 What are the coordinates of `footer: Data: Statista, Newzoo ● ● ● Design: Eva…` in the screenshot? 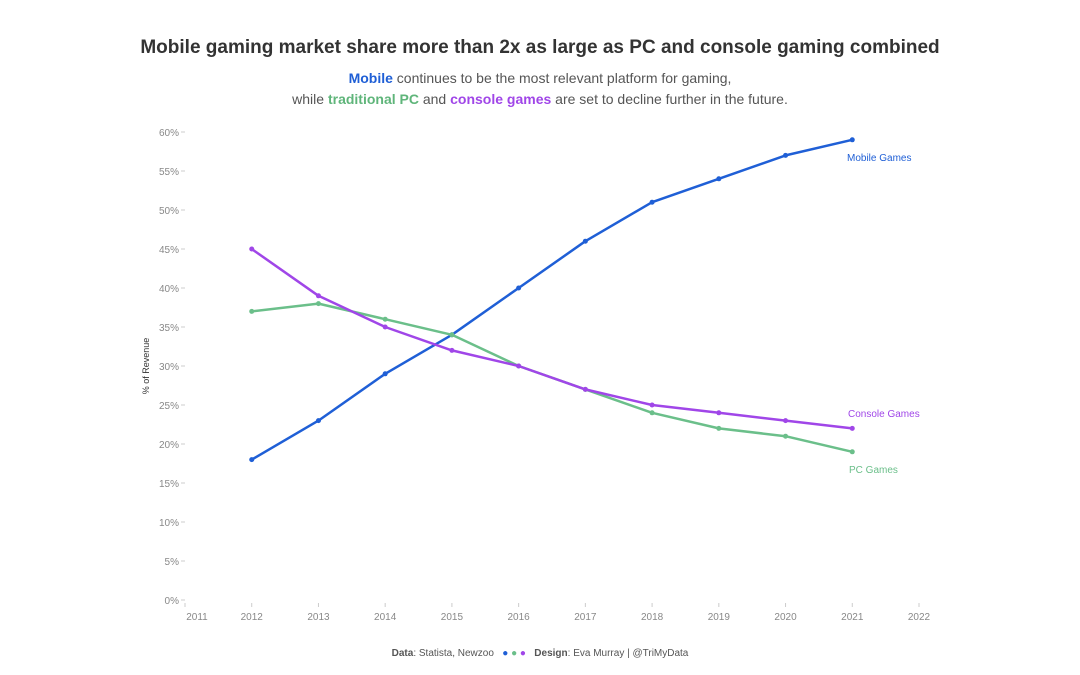 It's located at (540, 653).